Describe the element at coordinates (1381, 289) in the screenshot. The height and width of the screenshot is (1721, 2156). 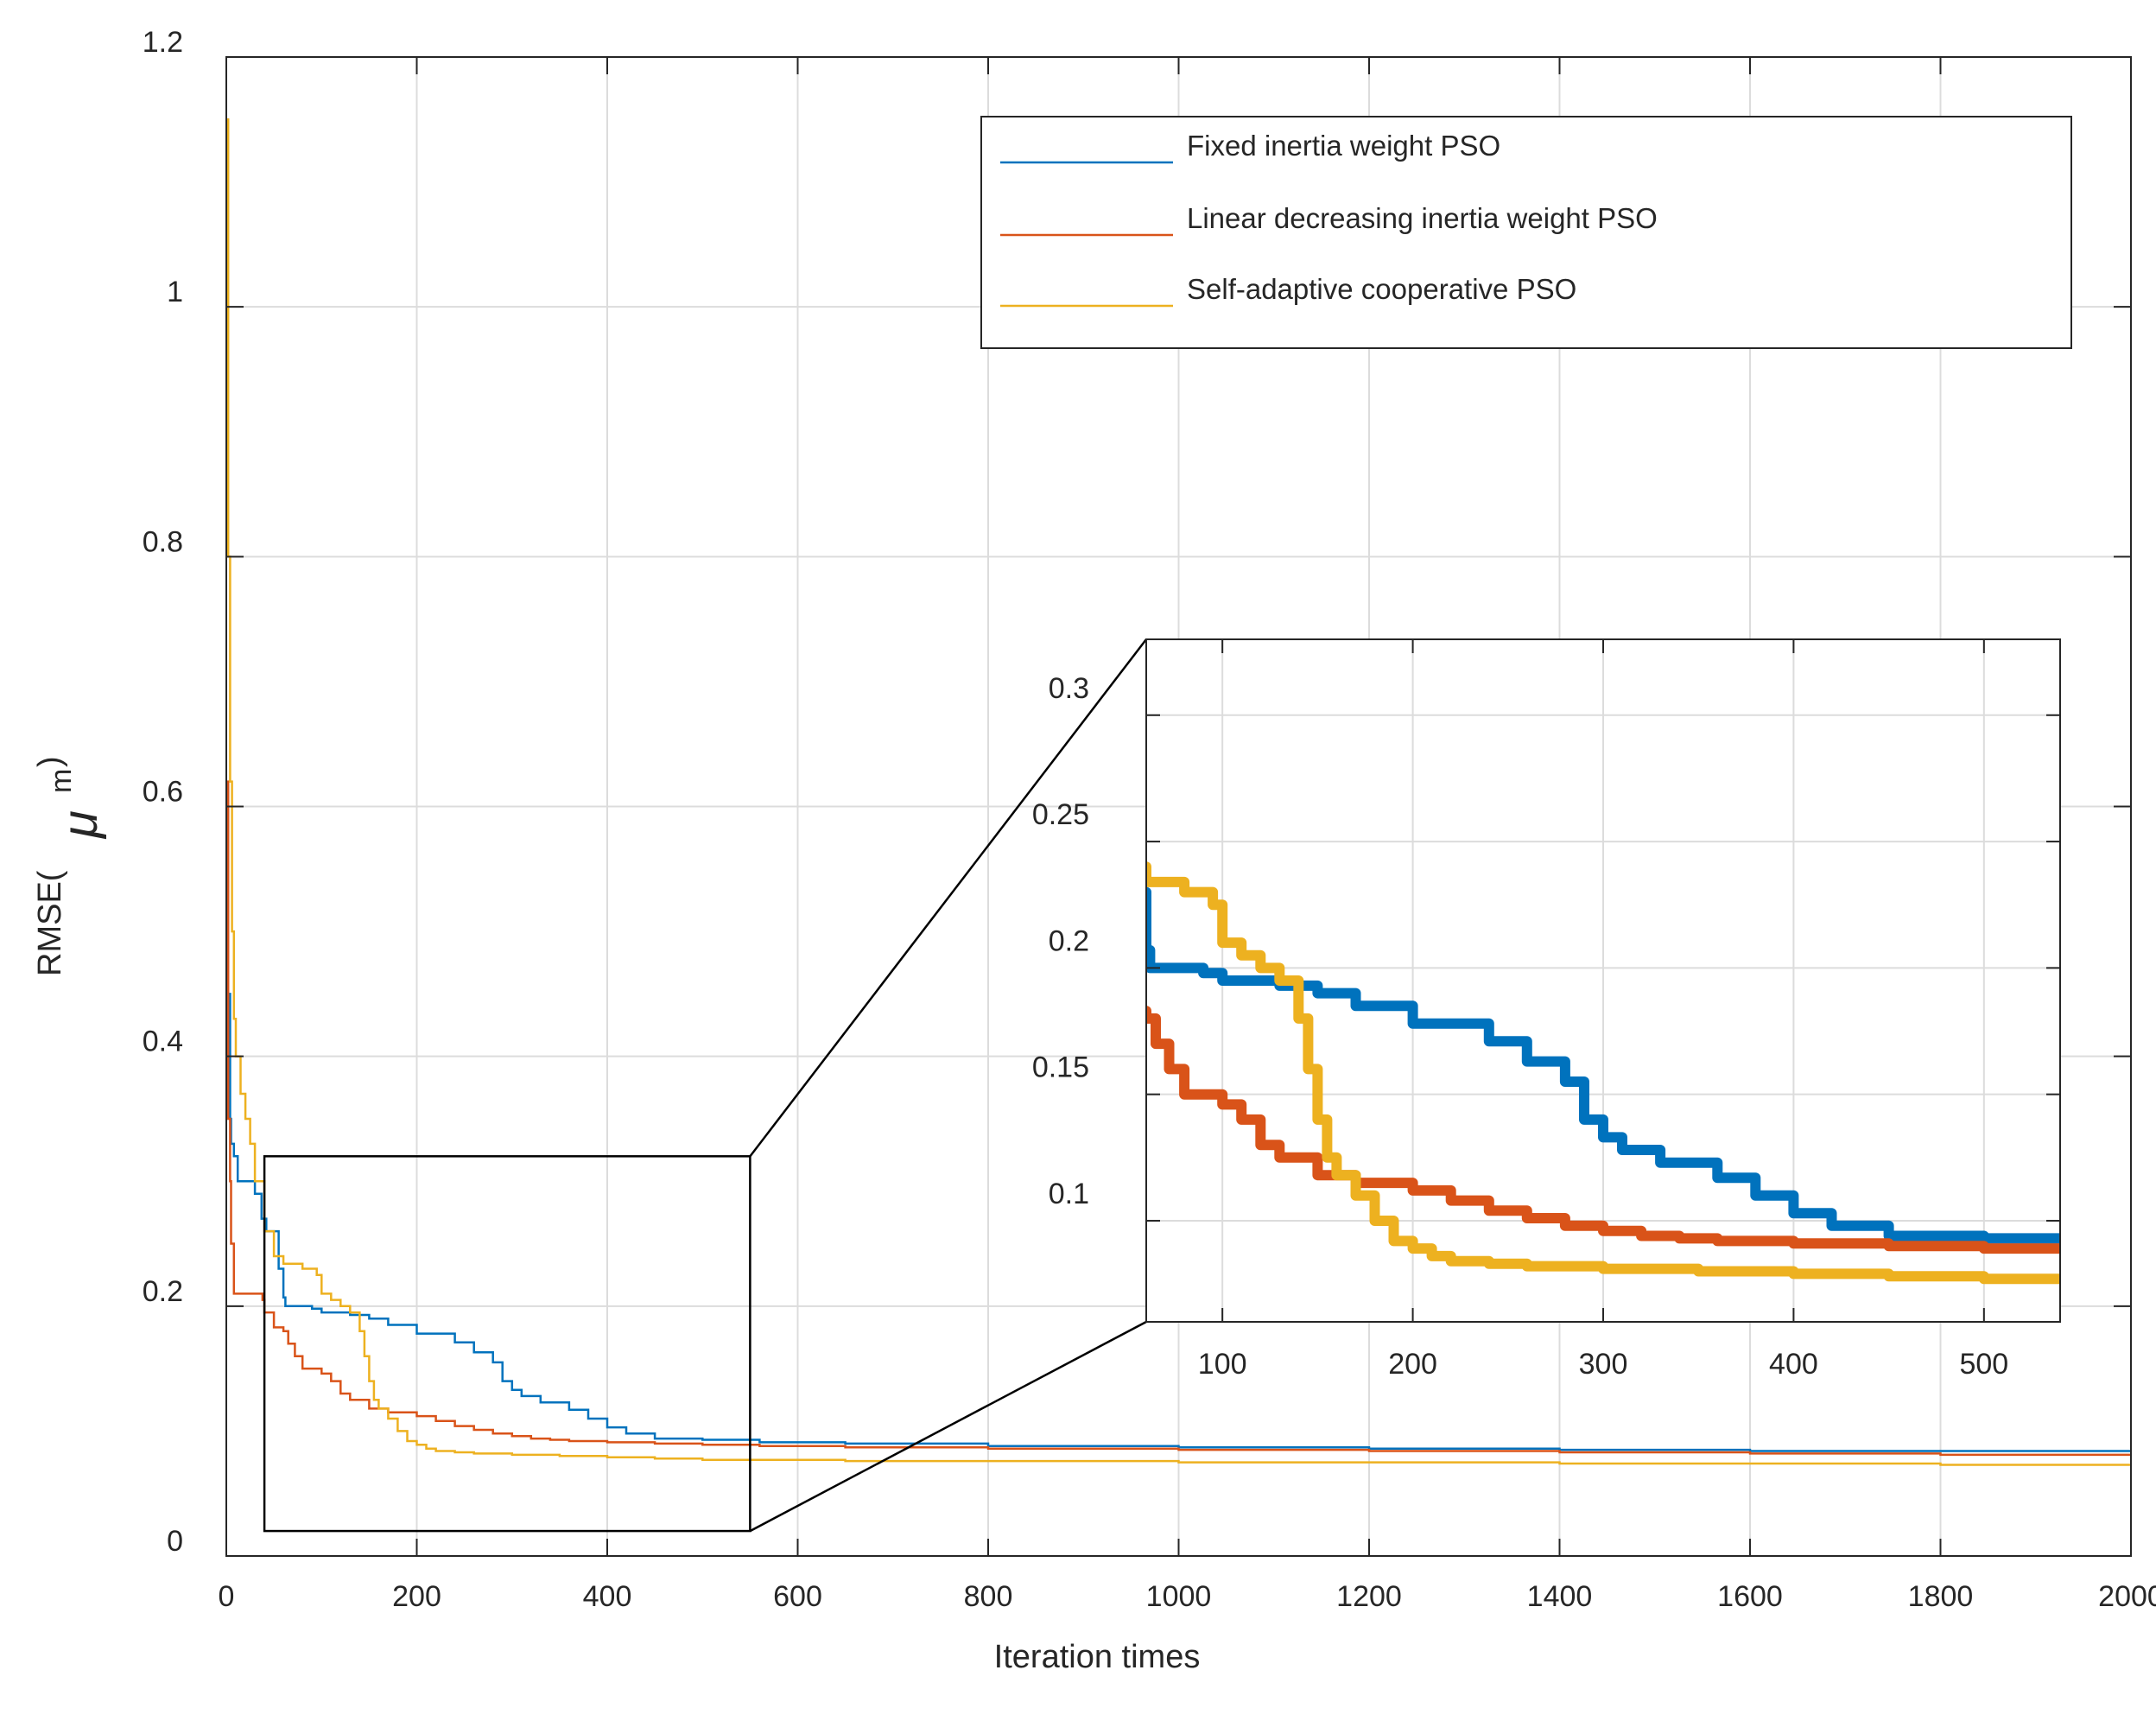
I see `legend-label-adaptive: Self-adaptive cooperative PSO` at that location.